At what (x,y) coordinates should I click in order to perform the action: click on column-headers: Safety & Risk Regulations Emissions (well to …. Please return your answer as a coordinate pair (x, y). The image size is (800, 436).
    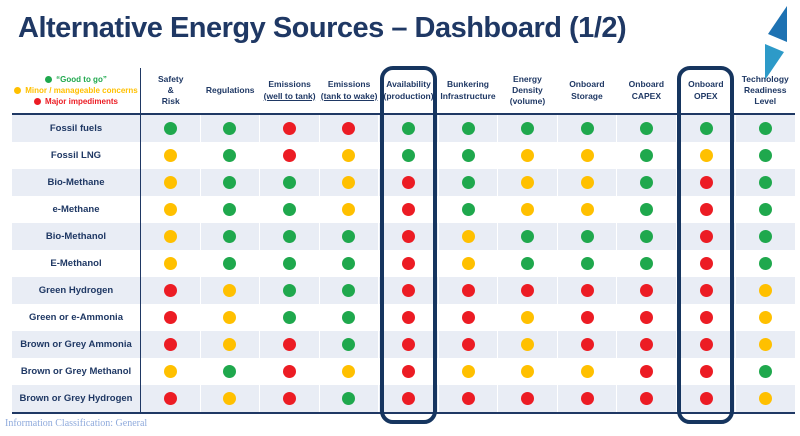
    Looking at the image, I should click on (468, 90).